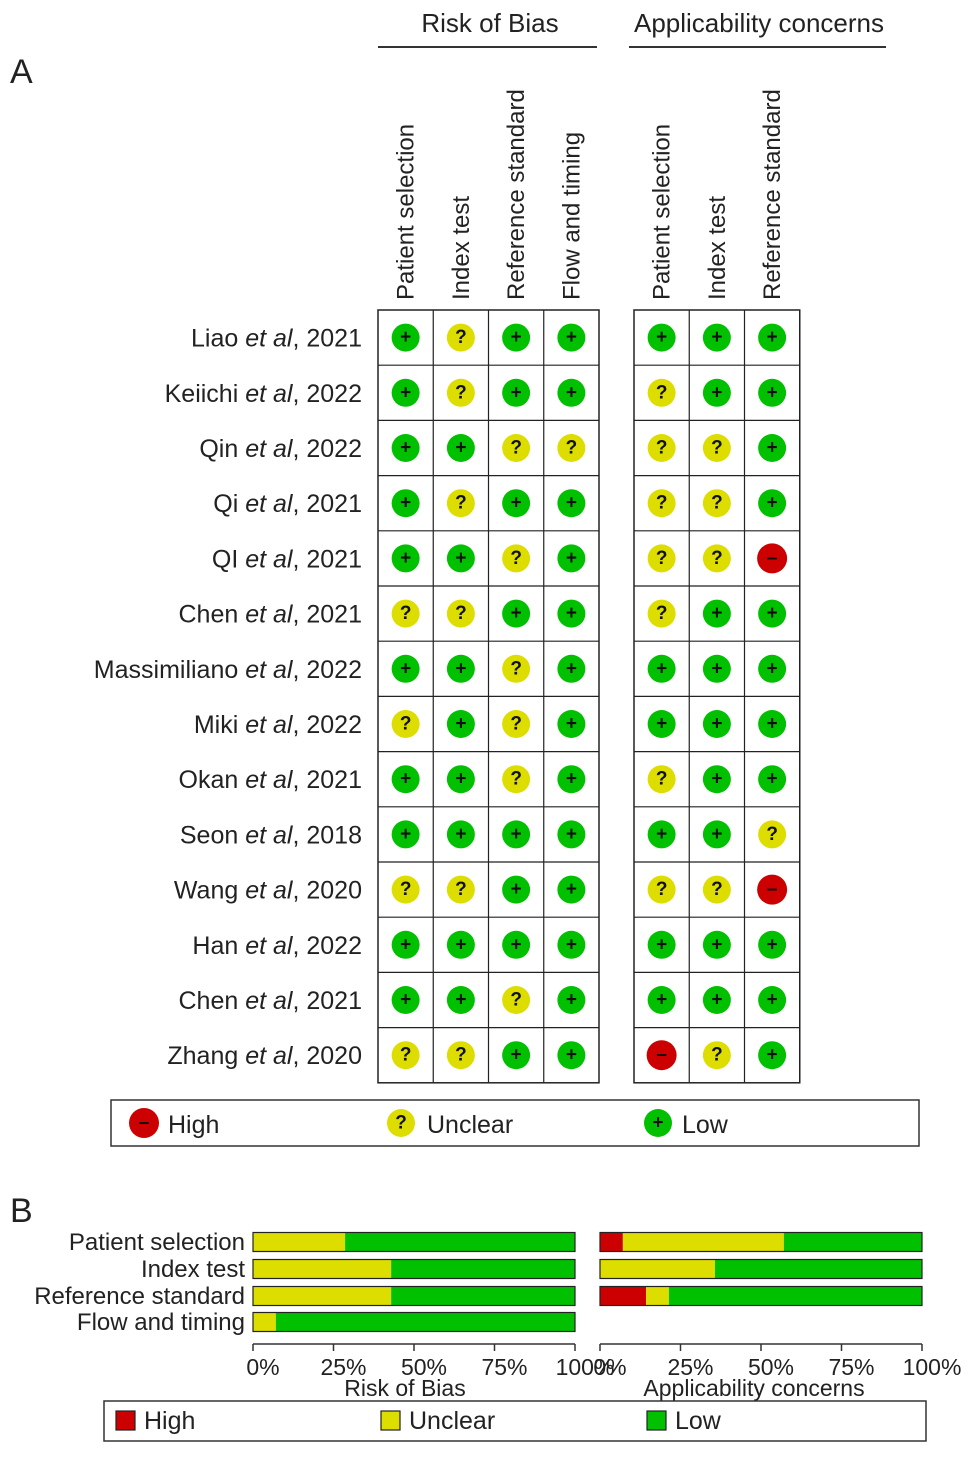 The width and height of the screenshot is (969, 1458). I want to click on summary-bars, so click(587, 1282).